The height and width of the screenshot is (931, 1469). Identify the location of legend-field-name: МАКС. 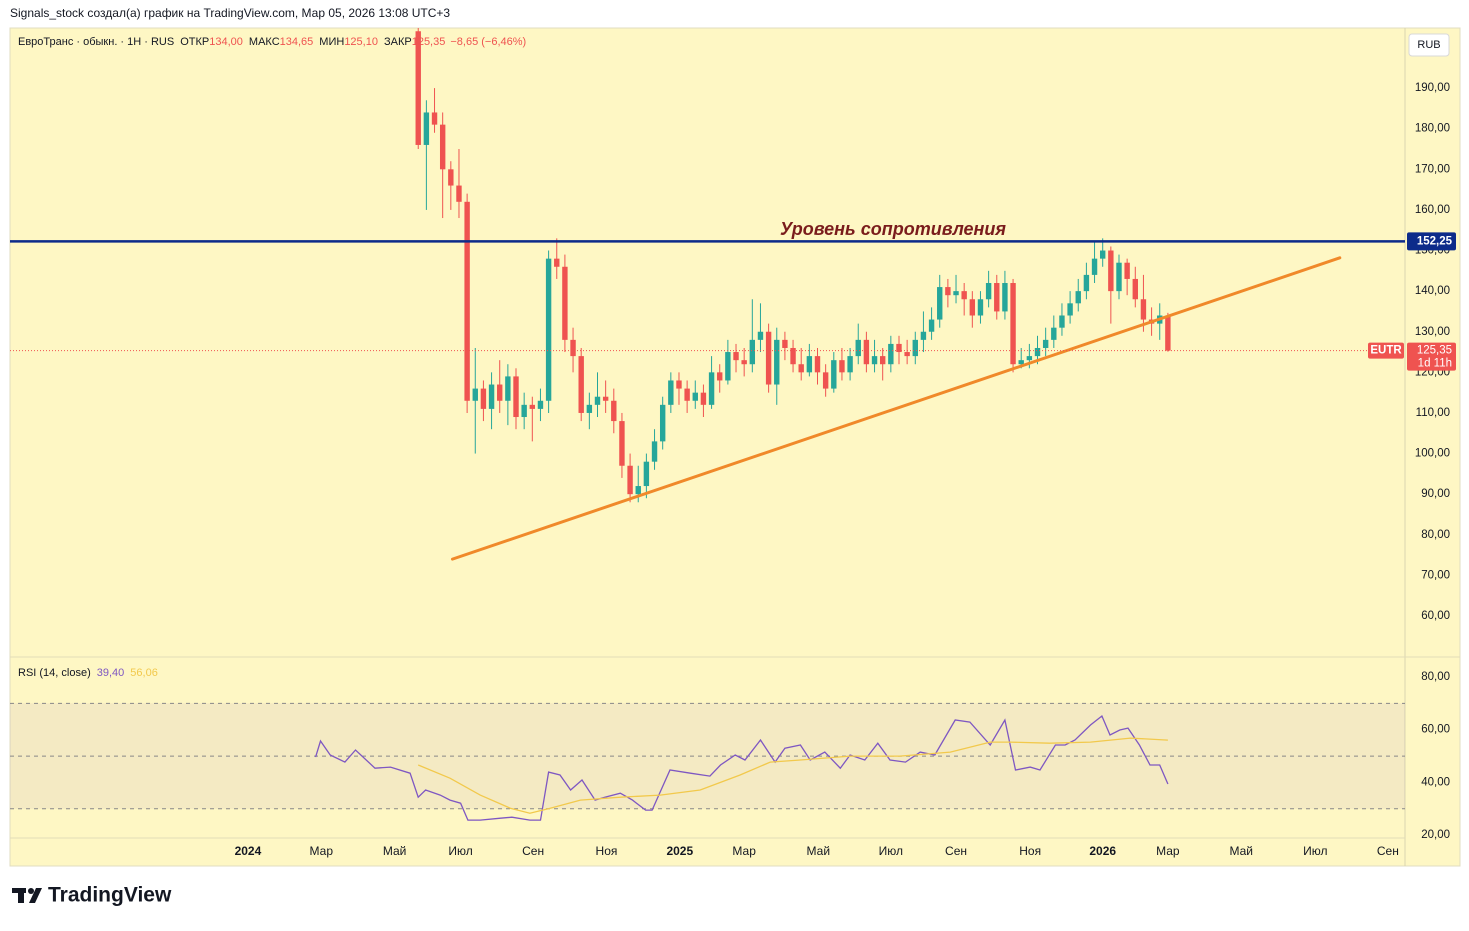
(264, 42).